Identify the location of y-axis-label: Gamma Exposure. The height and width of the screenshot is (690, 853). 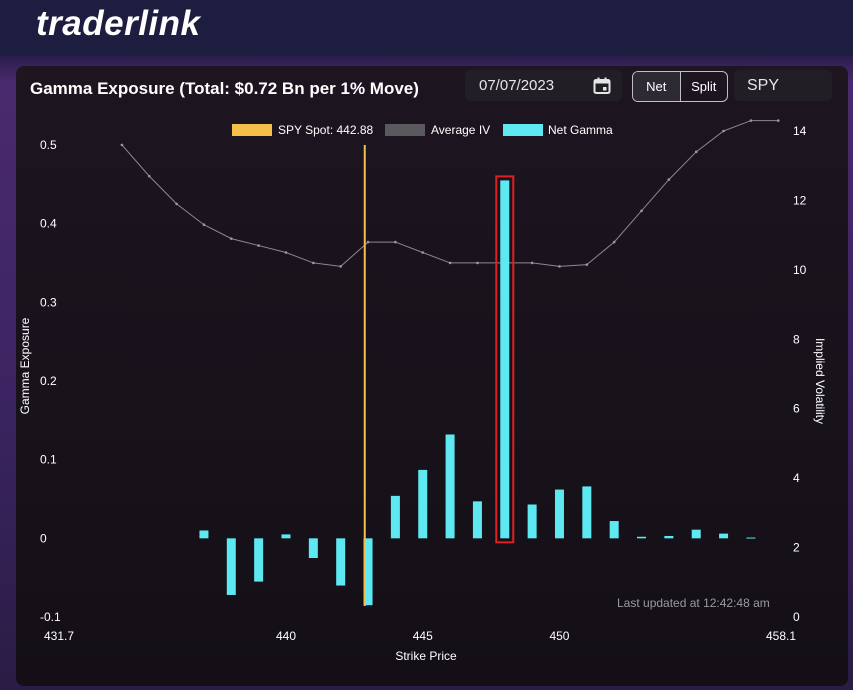
(25, 365).